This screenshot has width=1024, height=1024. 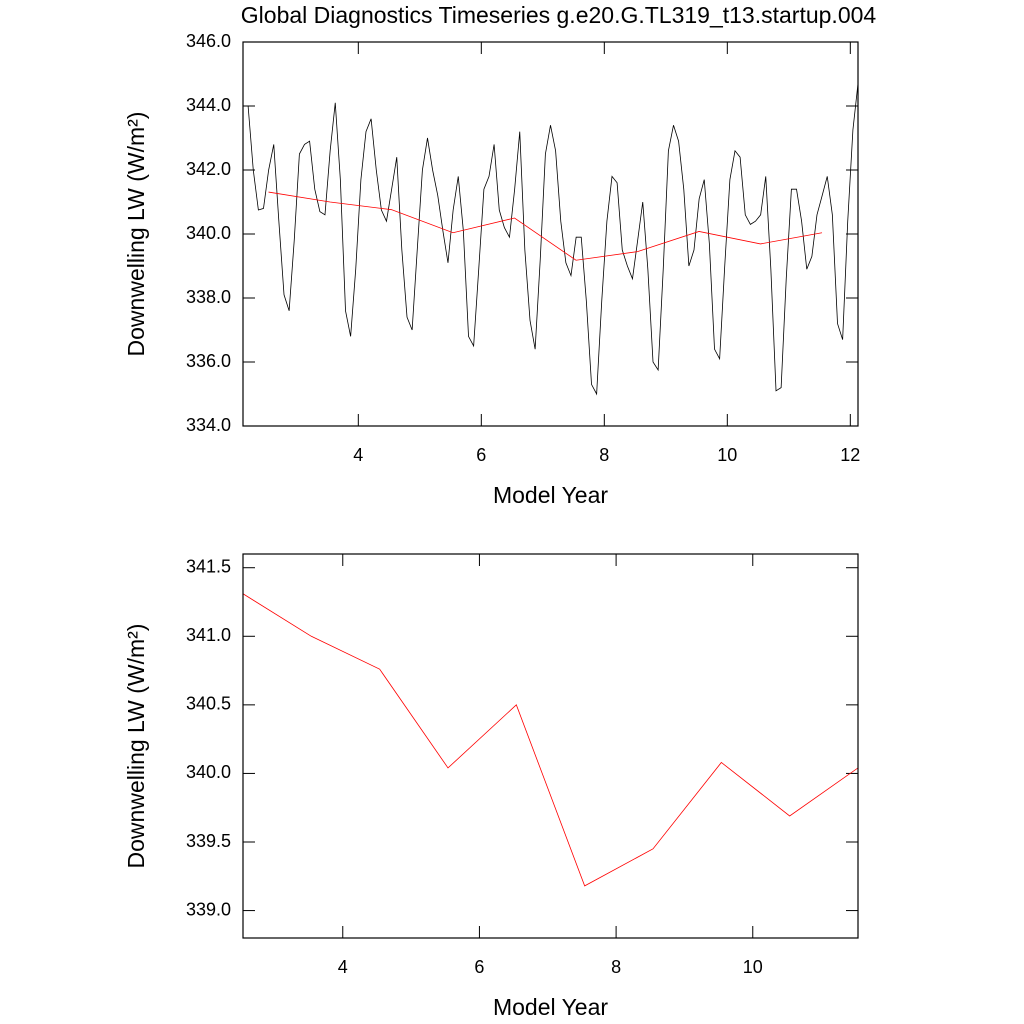 What do you see at coordinates (208, 841) in the screenshot?
I see `y-tick-label: 339.5` at bounding box center [208, 841].